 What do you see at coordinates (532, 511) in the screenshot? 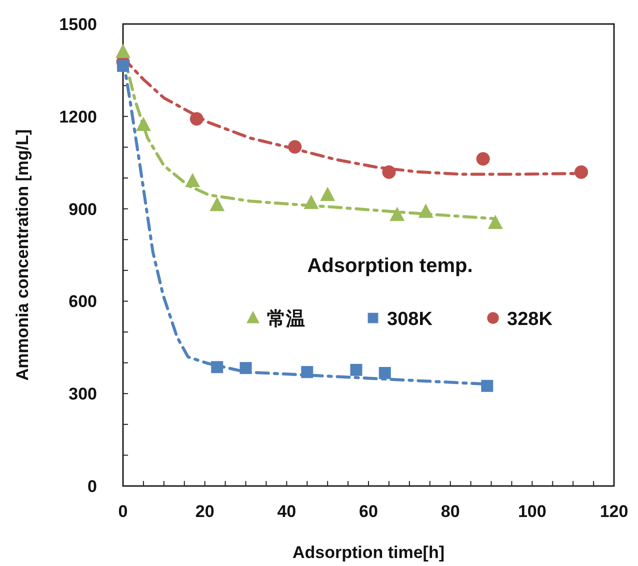
I see `x-tick-label: 100` at bounding box center [532, 511].